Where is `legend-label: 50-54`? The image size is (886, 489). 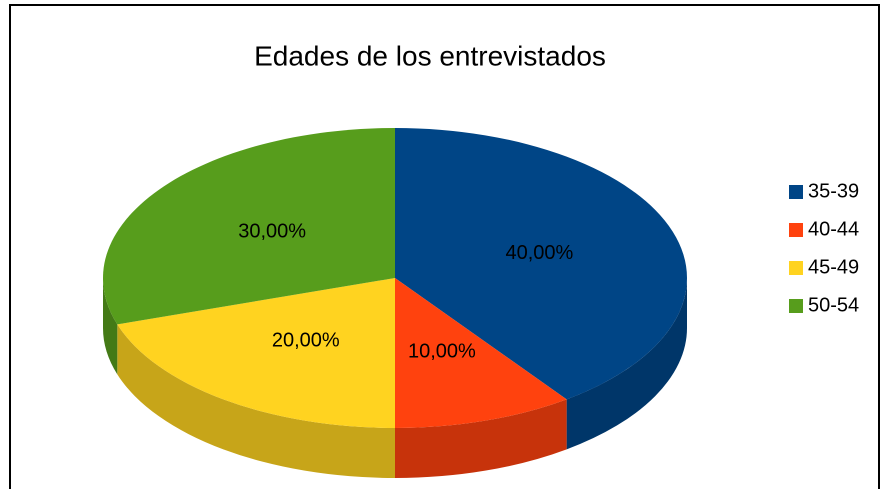 legend-label: 50-54 is located at coordinates (833, 305).